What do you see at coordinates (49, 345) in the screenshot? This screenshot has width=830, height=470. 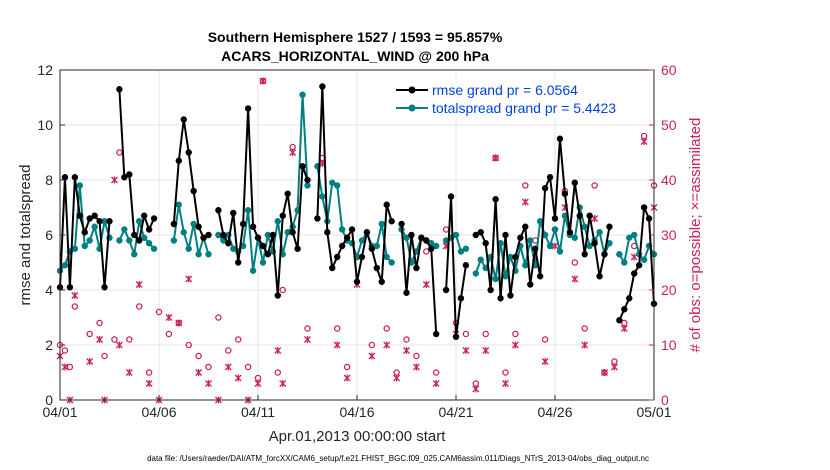 I see `y-tick-label-left: 2` at bounding box center [49, 345].